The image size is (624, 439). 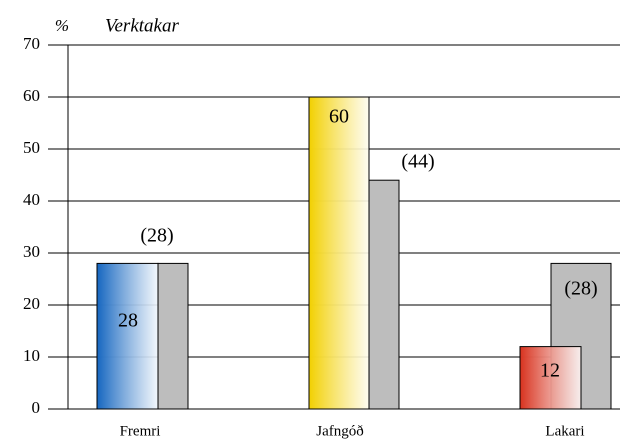 I want to click on y-tick-label: 20, so click(x=31, y=303).